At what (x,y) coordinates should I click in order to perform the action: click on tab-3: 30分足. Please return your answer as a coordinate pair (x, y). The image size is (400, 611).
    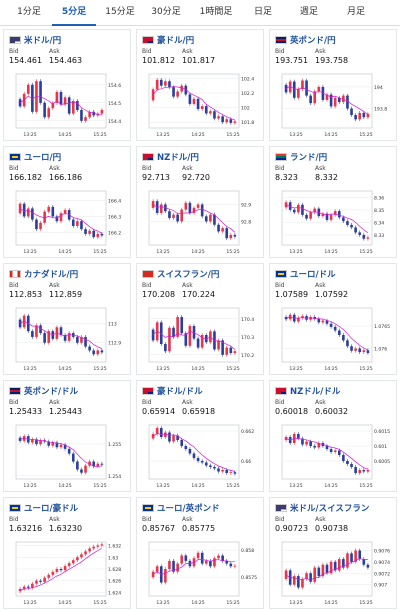
    Looking at the image, I should click on (166, 12).